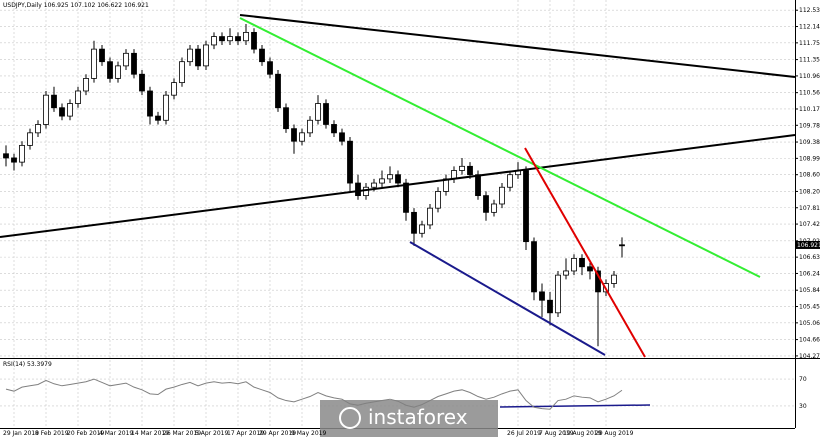 The image size is (820, 441). I want to click on x-tick-label: 26 Jul 2019, so click(524, 433).